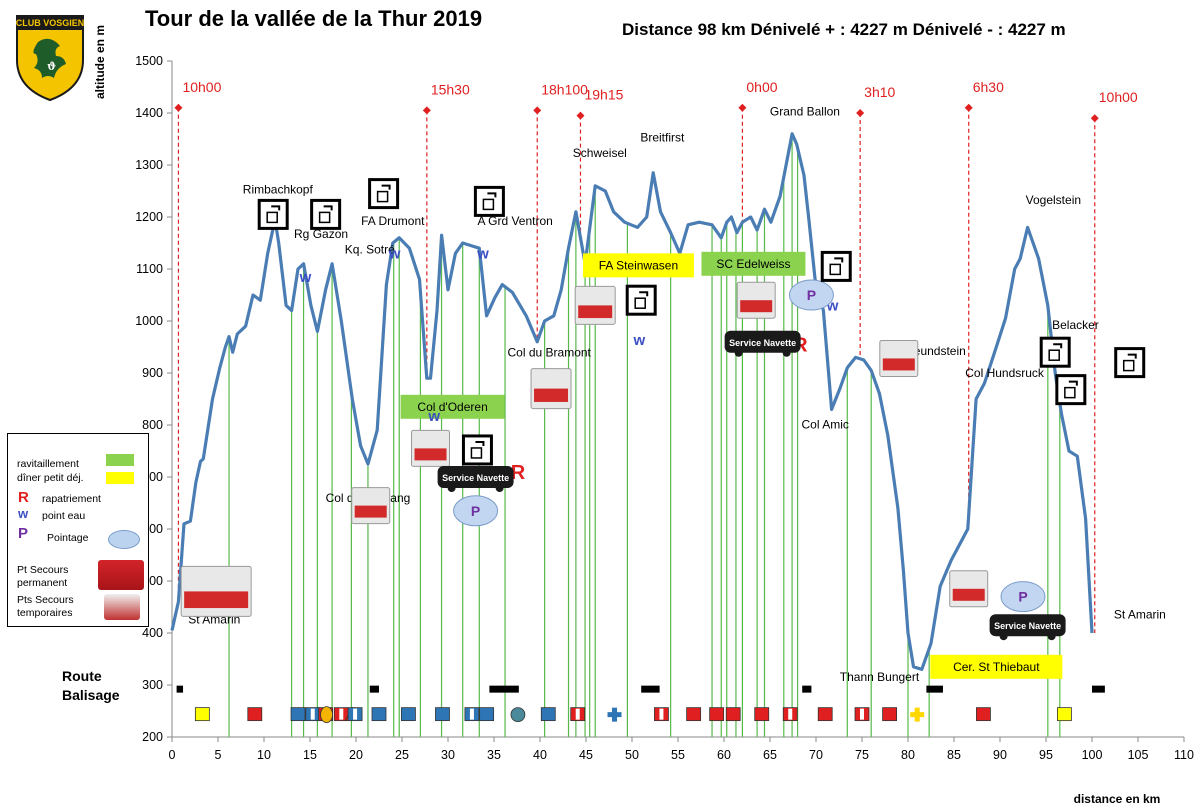  What do you see at coordinates (50, 57) in the screenshot?
I see `club-vosgien-logo: ϑ CLUB VOSGIEN` at bounding box center [50, 57].